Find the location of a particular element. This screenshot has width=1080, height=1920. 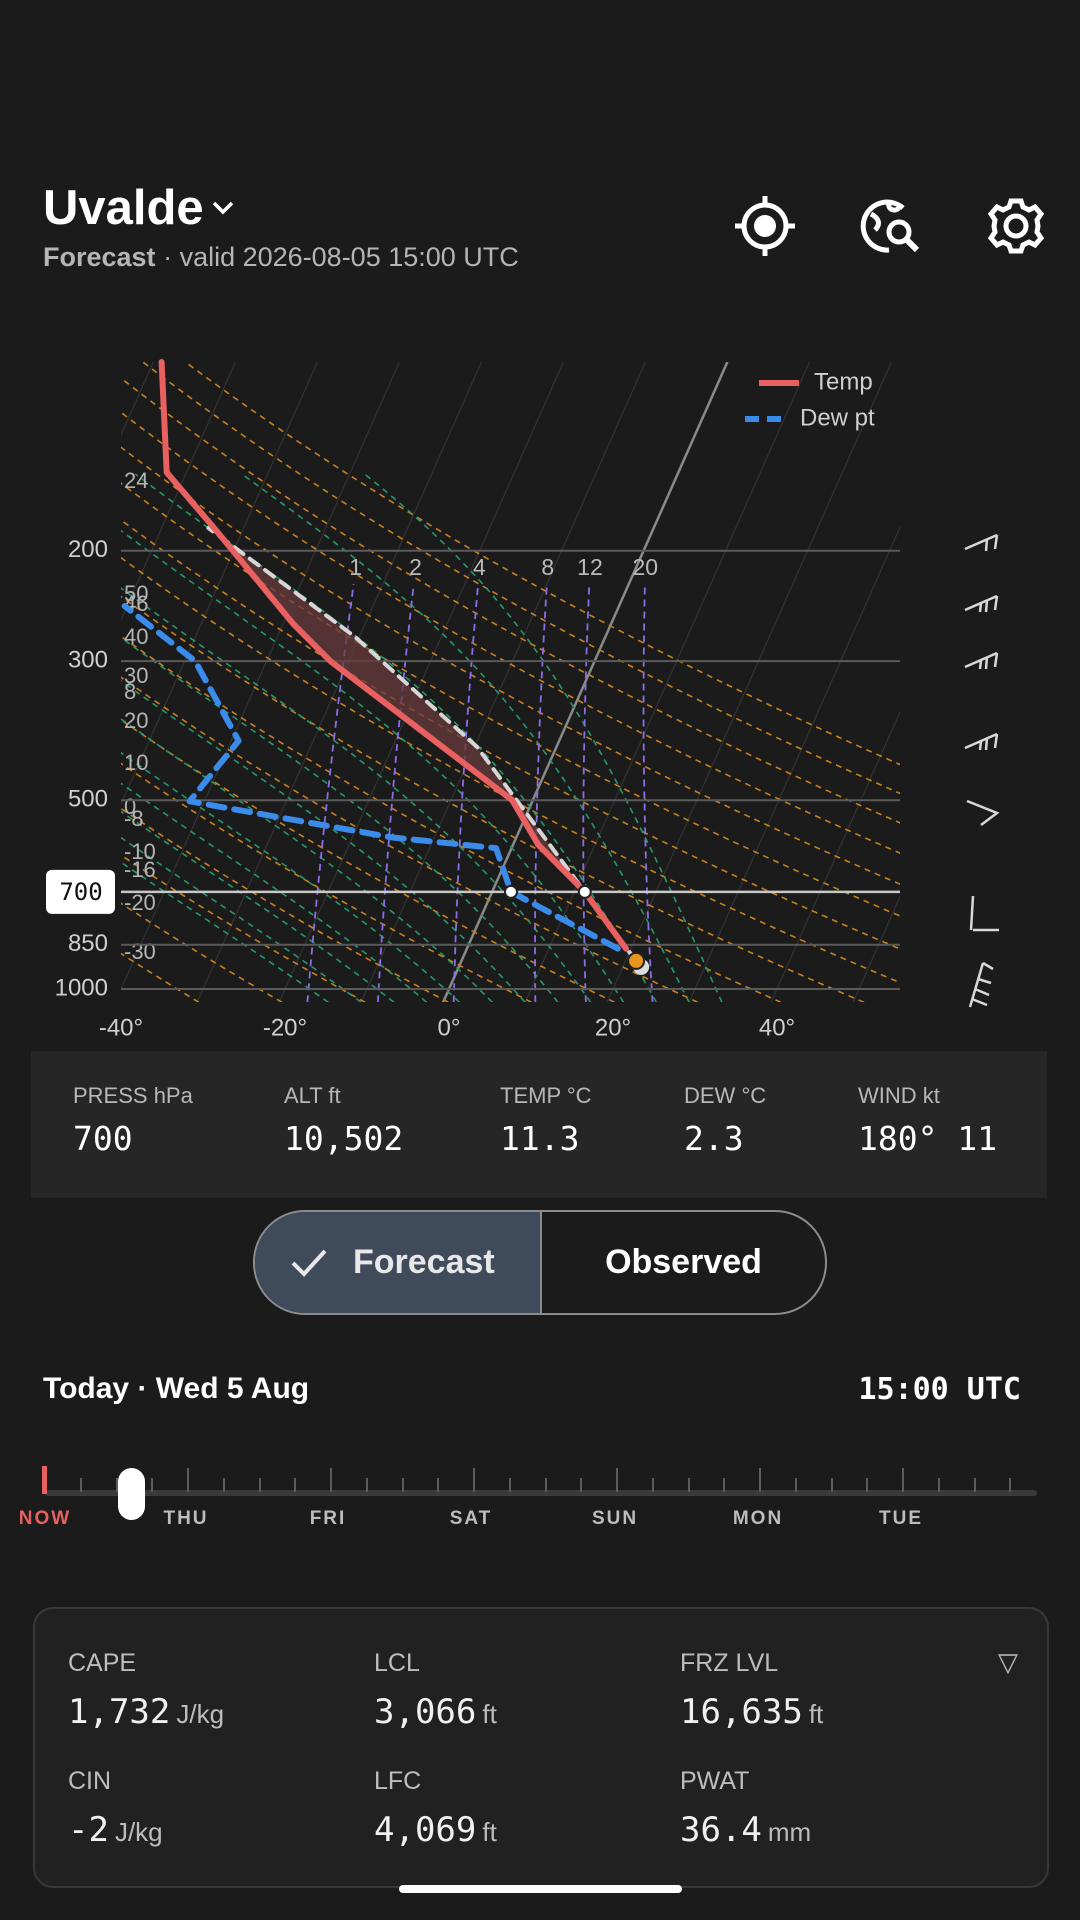

mixing-ratio-label: 20 is located at coordinates (645, 567).